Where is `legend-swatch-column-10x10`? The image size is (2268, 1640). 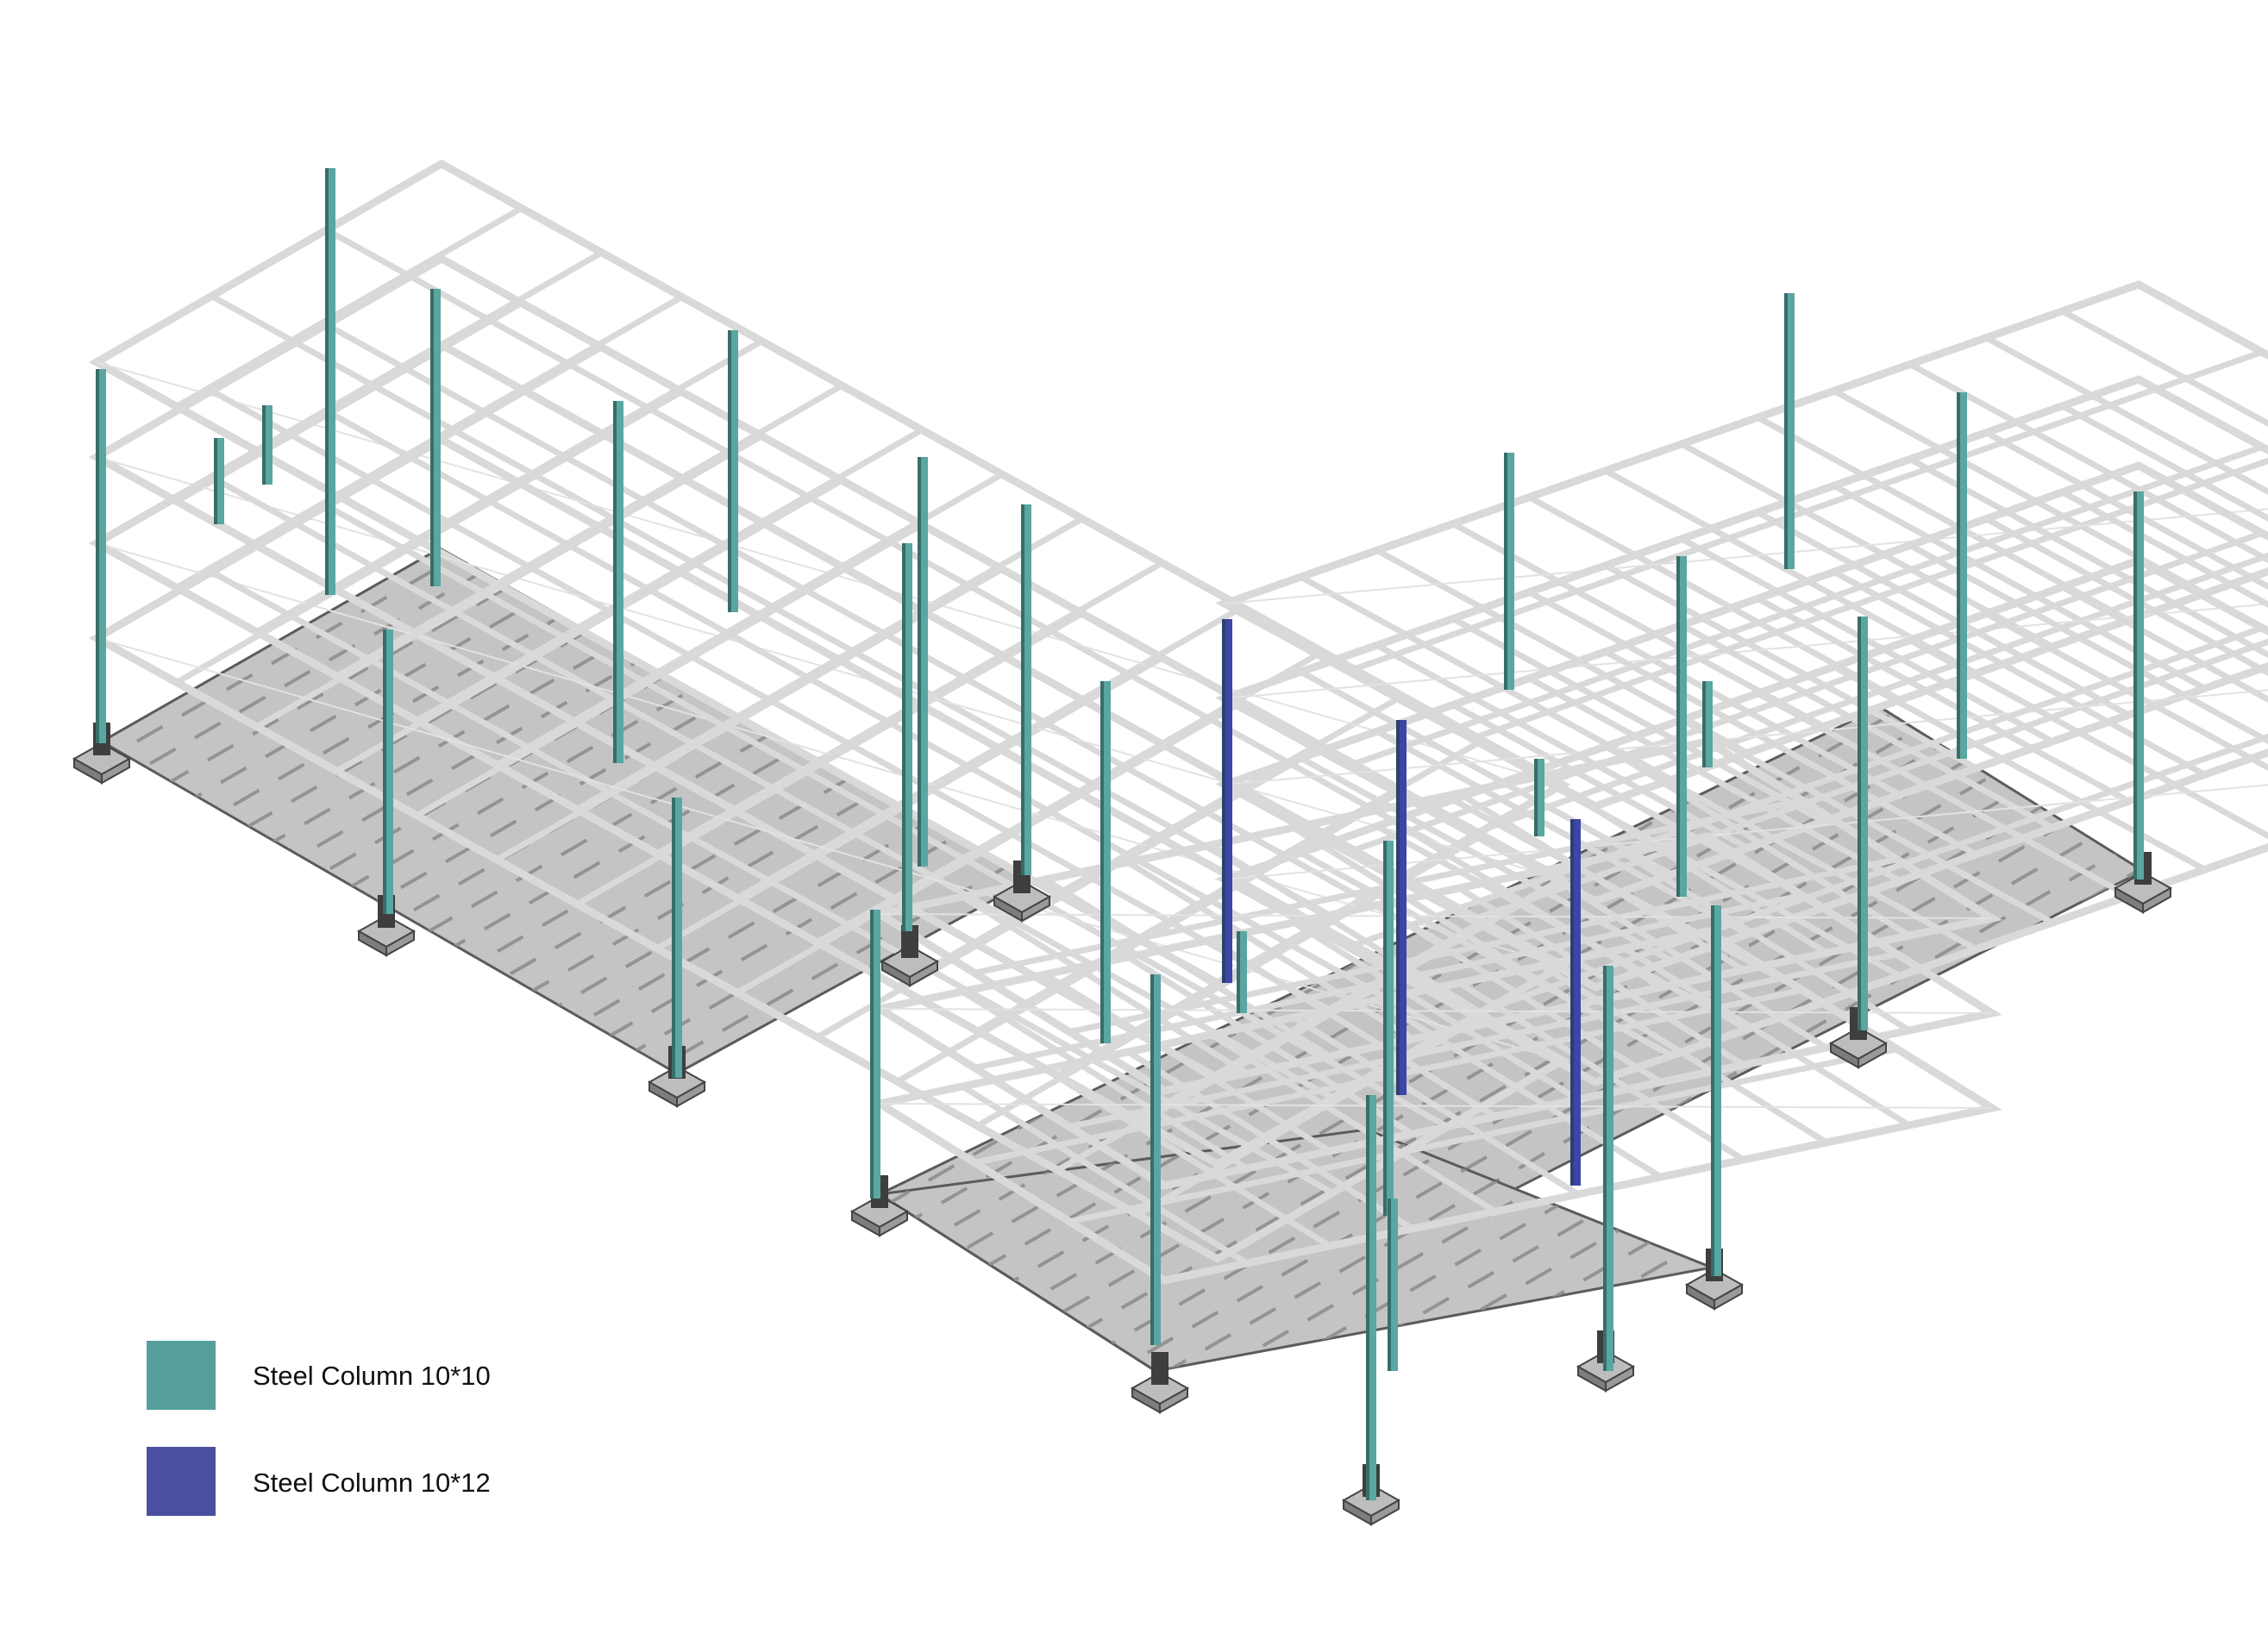 legend-swatch-column-10x10 is located at coordinates (181, 1375).